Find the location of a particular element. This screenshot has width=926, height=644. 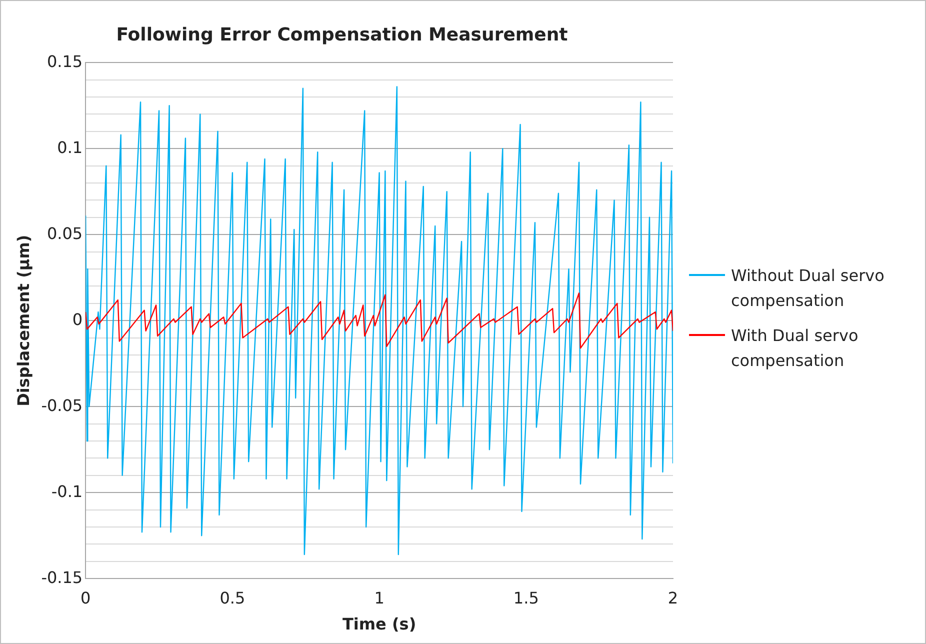

y-tick-label: 0.15 is located at coordinates (64, 61).